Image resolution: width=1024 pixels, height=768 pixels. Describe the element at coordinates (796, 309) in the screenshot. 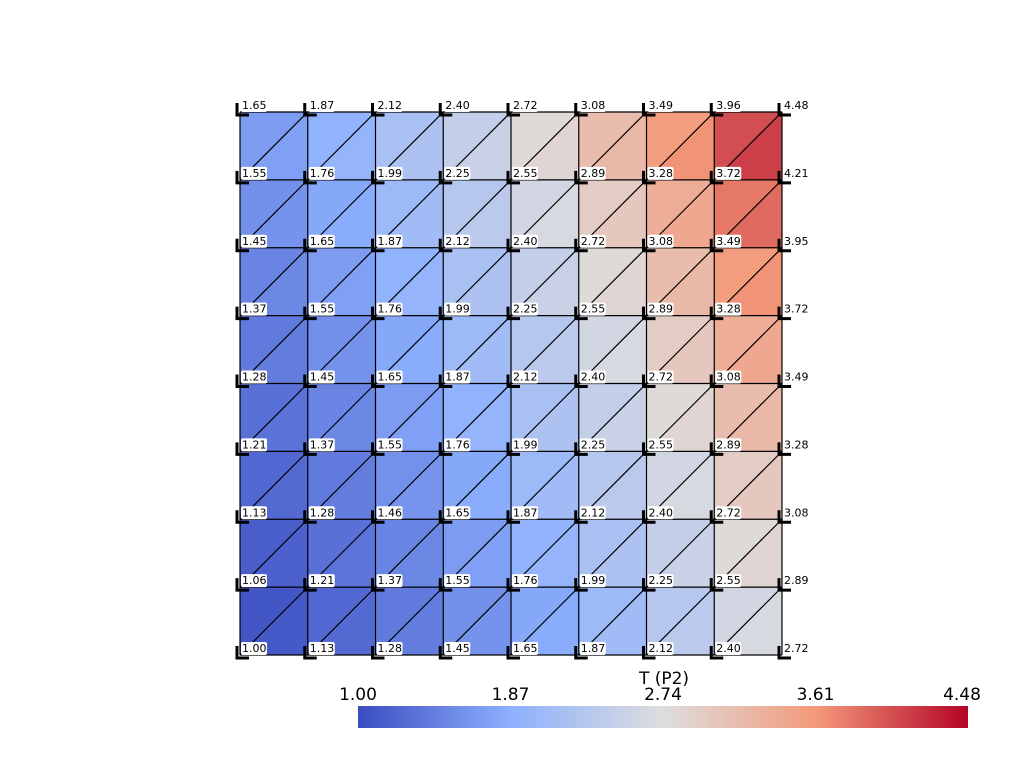

I see `point-label: 3.72` at that location.